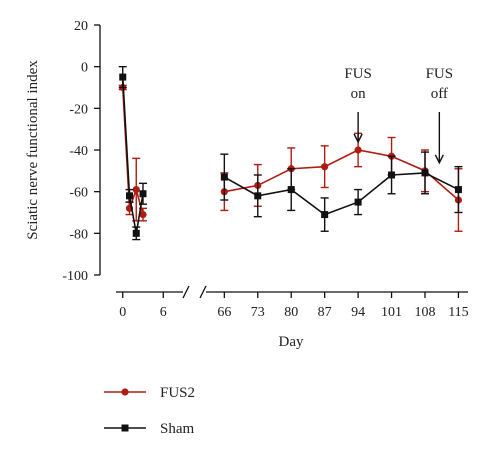 The width and height of the screenshot is (500, 452). What do you see at coordinates (391, 312) in the screenshot?
I see `x-tick-label: 101` at bounding box center [391, 312].